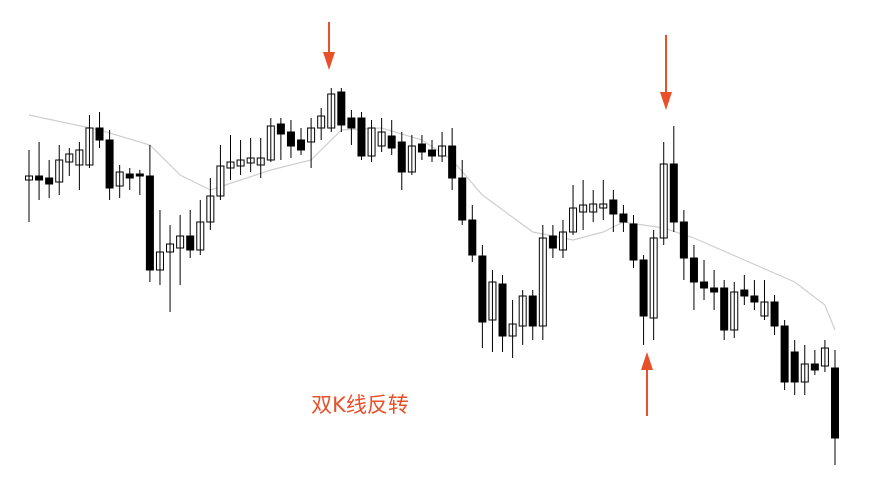  I want to click on annotation: 双K线反转, so click(360, 405).